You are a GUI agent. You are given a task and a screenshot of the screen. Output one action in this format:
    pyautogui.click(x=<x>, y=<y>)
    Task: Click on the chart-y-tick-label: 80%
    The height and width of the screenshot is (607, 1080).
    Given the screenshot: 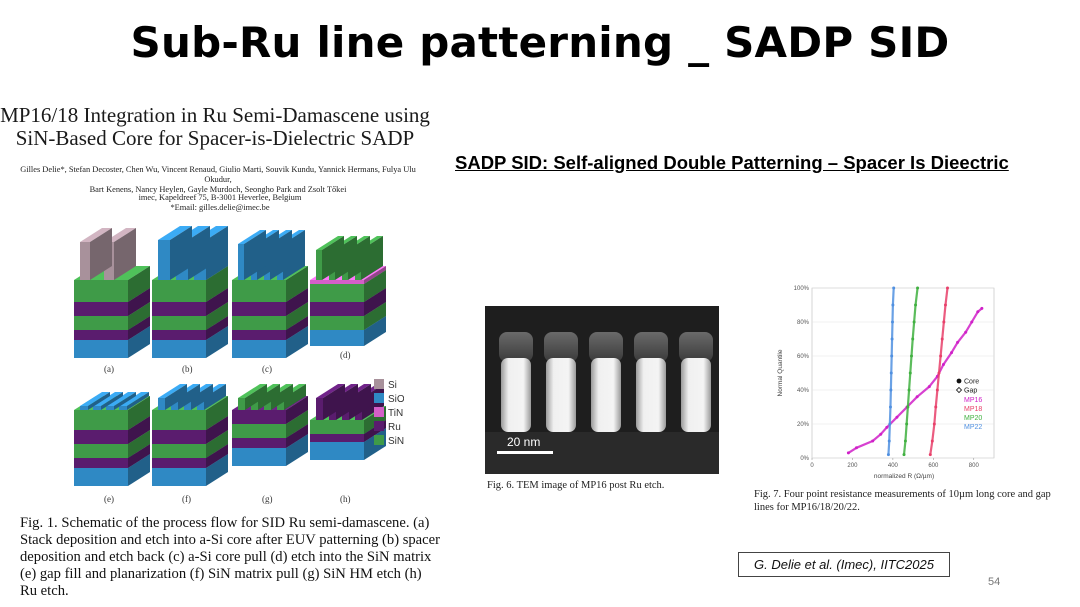 What is the action you would take?
    pyautogui.click(x=803, y=323)
    